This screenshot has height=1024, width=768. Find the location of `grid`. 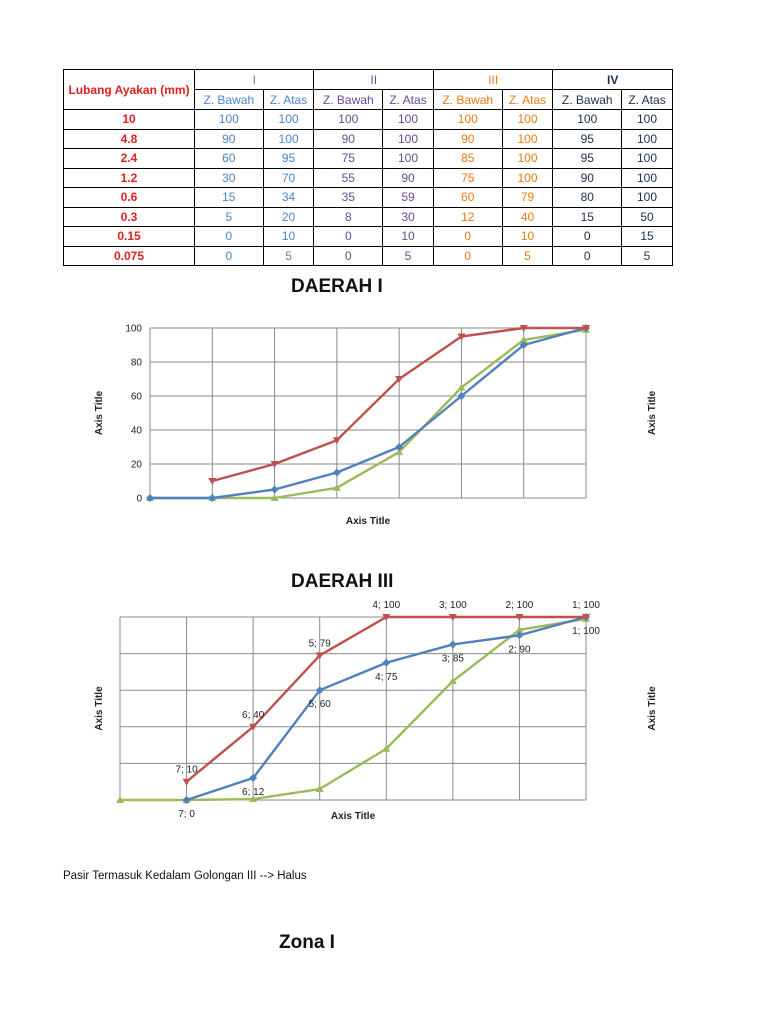

grid is located at coordinates (368, 413).